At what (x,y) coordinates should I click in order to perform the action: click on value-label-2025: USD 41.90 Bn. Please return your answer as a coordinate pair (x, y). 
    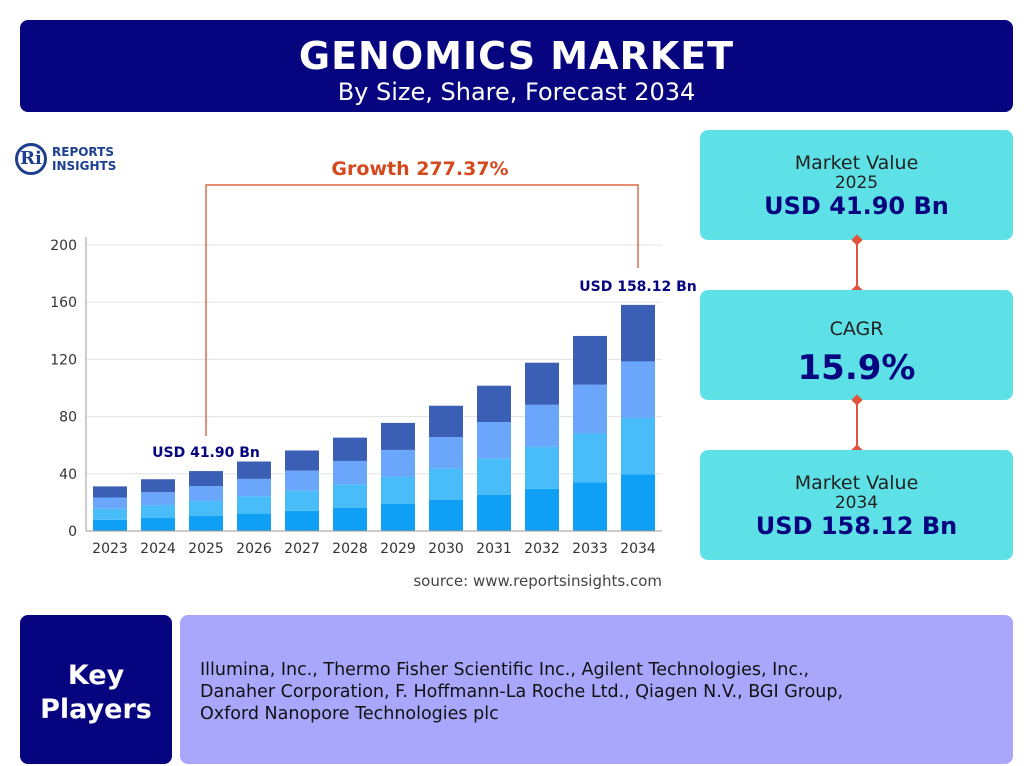
    Looking at the image, I should click on (206, 453).